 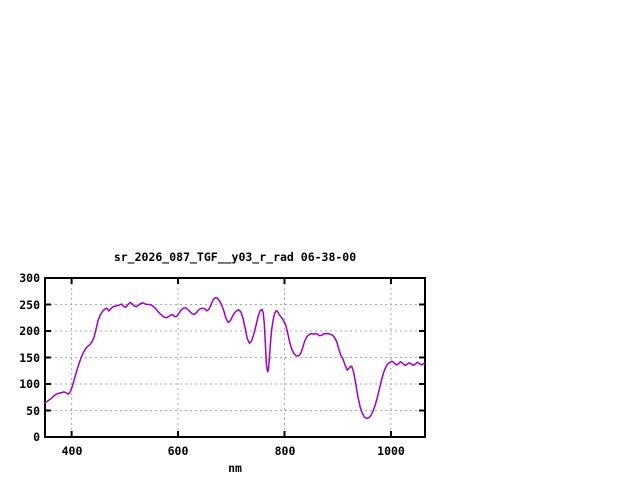 What do you see at coordinates (33, 411) in the screenshot?
I see `y-tick-label: 50` at bounding box center [33, 411].